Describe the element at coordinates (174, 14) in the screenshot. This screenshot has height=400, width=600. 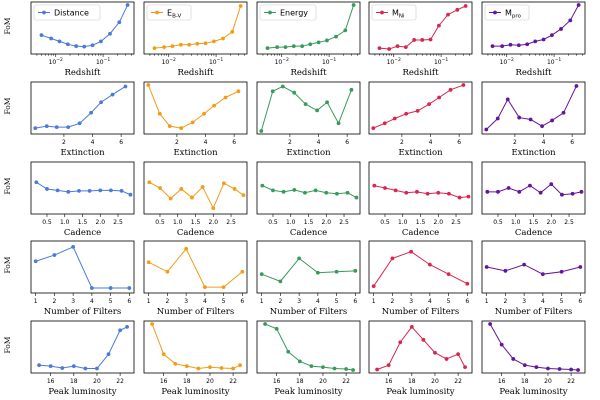
I see `legend-label: EB-V` at that location.